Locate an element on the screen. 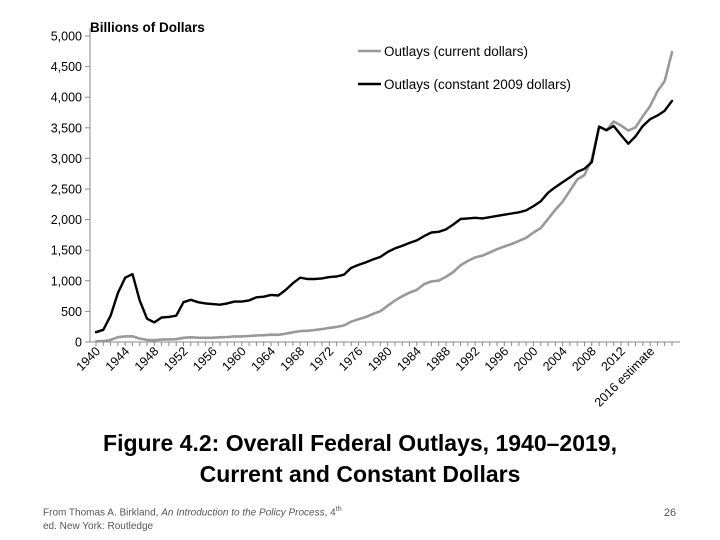 The width and height of the screenshot is (720, 540). source-publisher: ed. New York: Routledge is located at coordinates (98, 527).